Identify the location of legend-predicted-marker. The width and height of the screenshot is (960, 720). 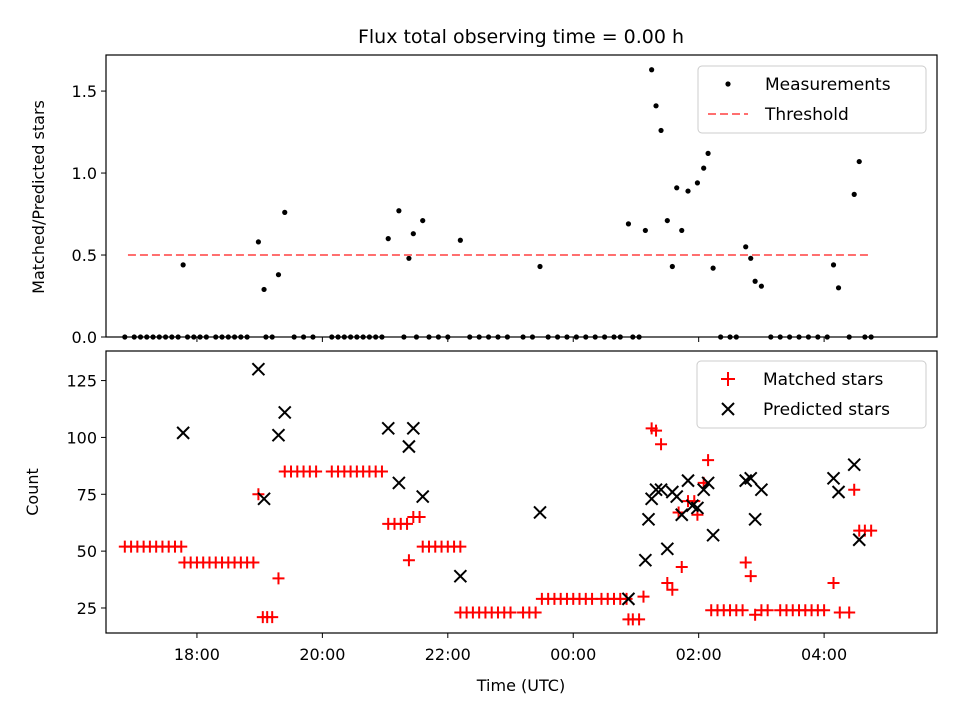
(728, 409).